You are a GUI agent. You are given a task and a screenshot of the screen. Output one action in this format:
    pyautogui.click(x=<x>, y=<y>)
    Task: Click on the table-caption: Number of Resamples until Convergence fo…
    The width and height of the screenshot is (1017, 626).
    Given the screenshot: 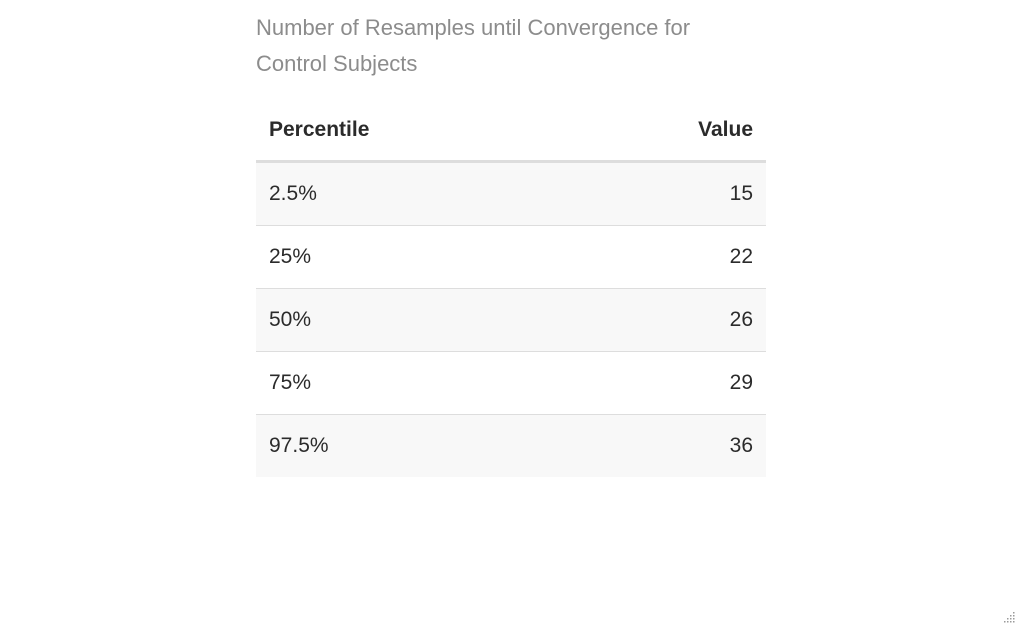 What is the action you would take?
    pyautogui.click(x=473, y=45)
    